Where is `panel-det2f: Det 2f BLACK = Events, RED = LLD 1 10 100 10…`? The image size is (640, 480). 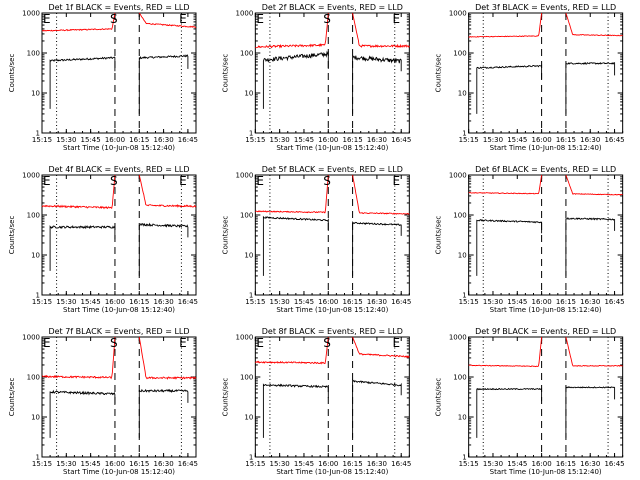
panel-det2f: Det 2f BLACK = Events, RED = LLD 1 10 100 10… is located at coordinates (316, 77).